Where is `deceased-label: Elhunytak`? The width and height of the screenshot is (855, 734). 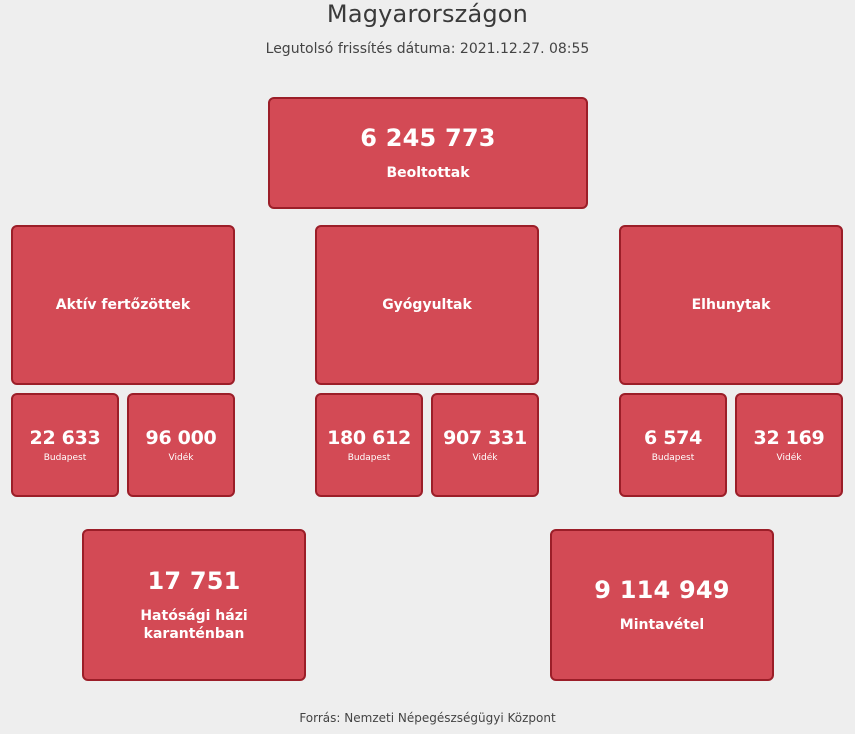 deceased-label: Elhunytak is located at coordinates (731, 305).